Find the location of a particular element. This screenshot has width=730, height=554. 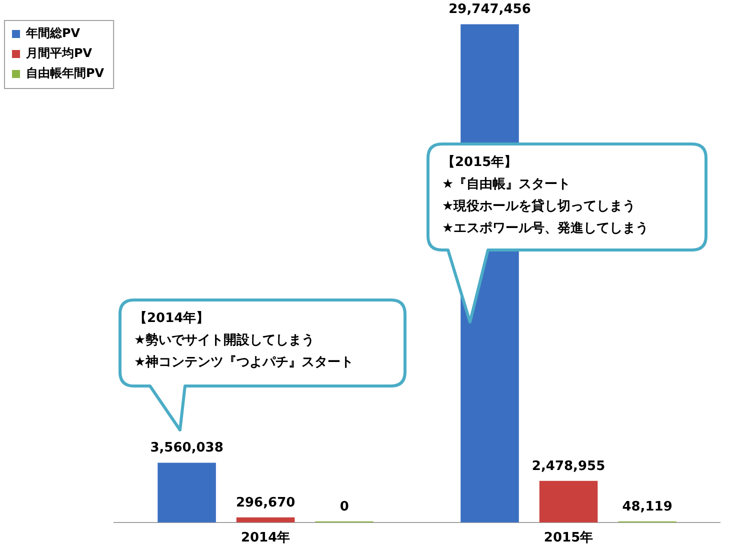

data-label: 296,670 is located at coordinates (266, 502).